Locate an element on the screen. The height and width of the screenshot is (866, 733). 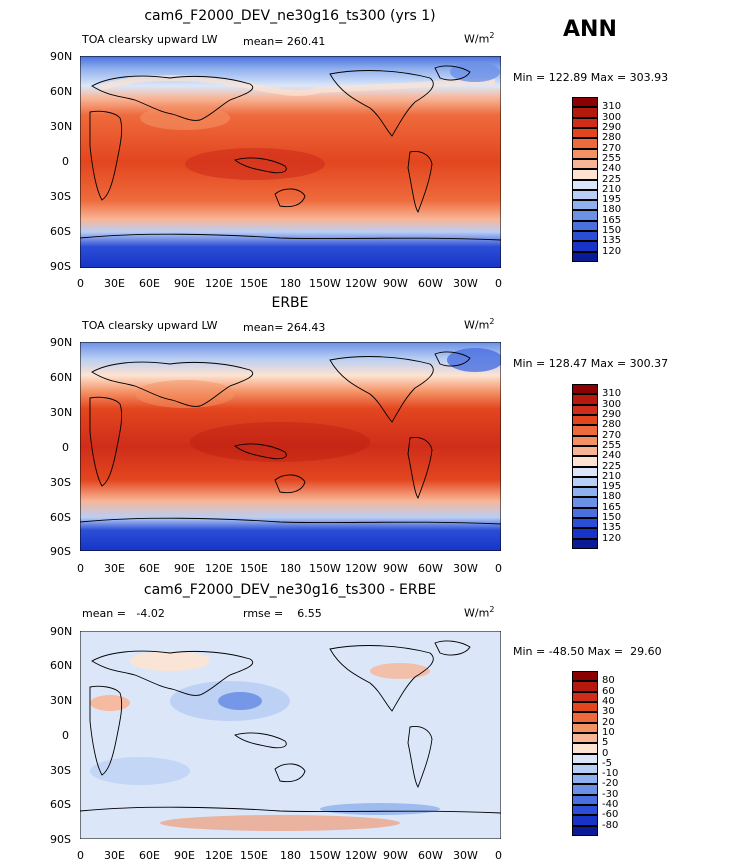
lon-tick: 90W is located at coordinates (395, 568).